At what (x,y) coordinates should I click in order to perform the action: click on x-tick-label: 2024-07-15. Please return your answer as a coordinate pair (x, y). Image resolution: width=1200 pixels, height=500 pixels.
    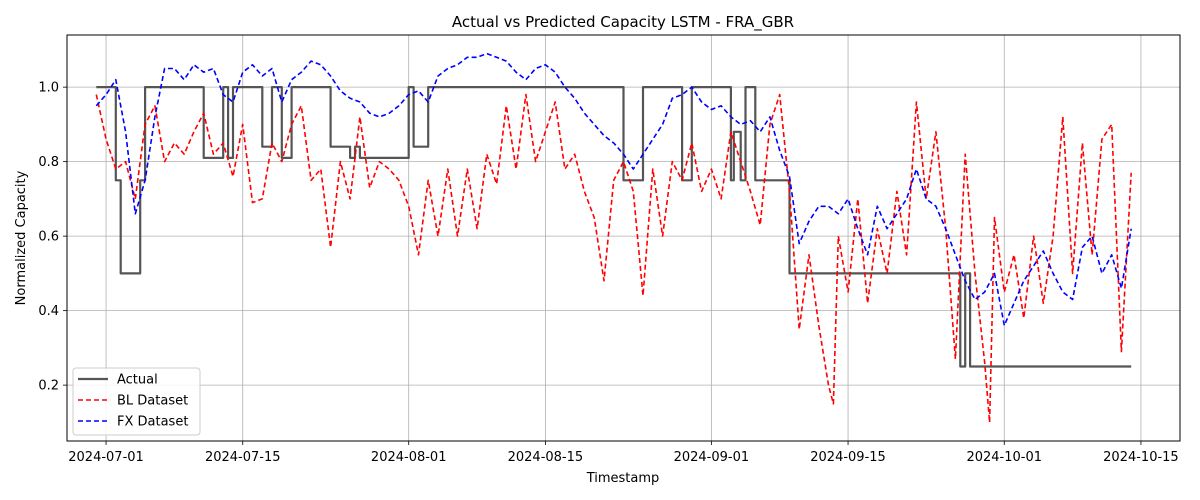
    Looking at the image, I should click on (243, 457).